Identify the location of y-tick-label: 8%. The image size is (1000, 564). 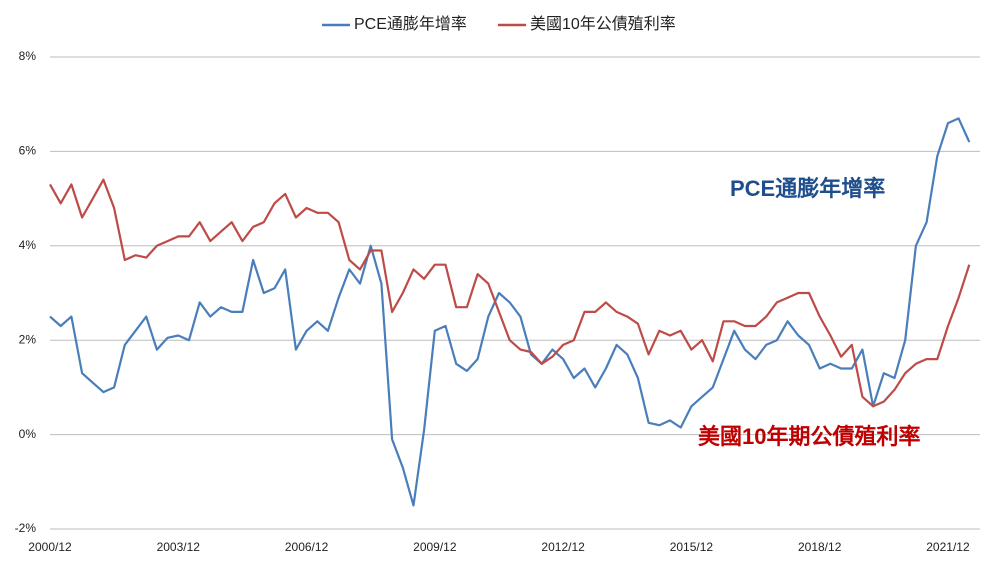
(28, 56).